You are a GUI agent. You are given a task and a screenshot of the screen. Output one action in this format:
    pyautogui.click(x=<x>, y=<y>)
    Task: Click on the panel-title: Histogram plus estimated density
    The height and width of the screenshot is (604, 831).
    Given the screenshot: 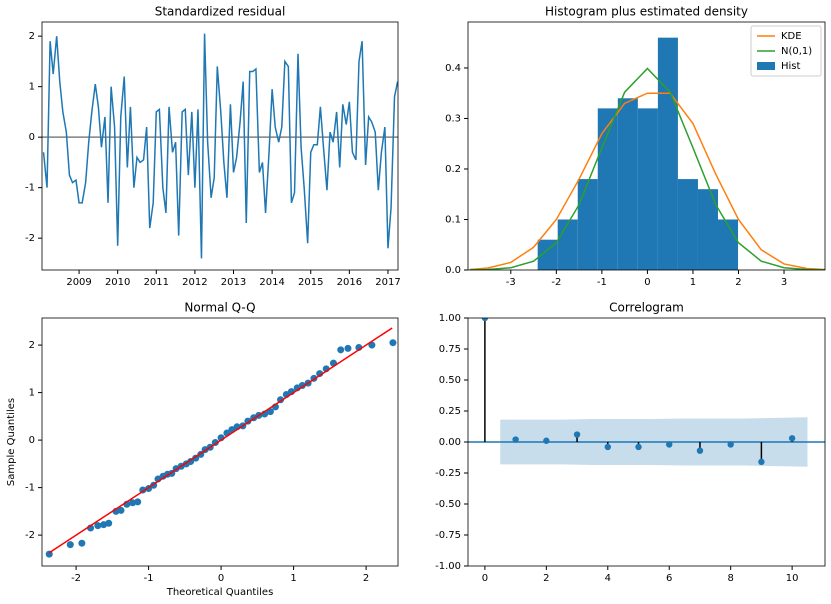 What is the action you would take?
    pyautogui.click(x=646, y=12)
    